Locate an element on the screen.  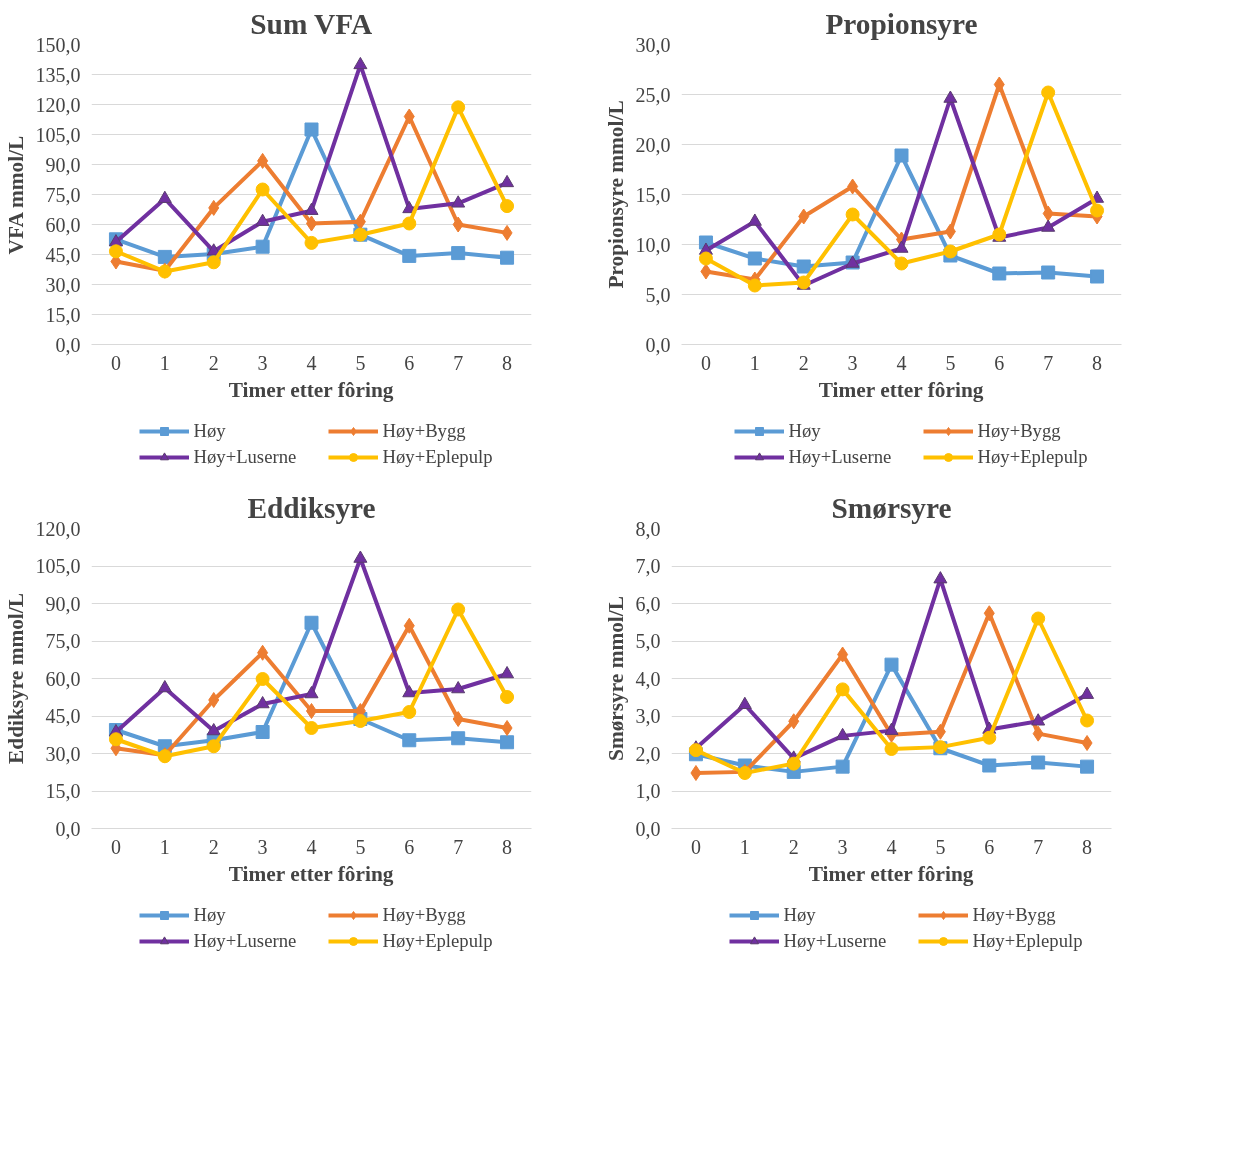
y-tick-label: 8,0 is located at coordinates (648, 528).